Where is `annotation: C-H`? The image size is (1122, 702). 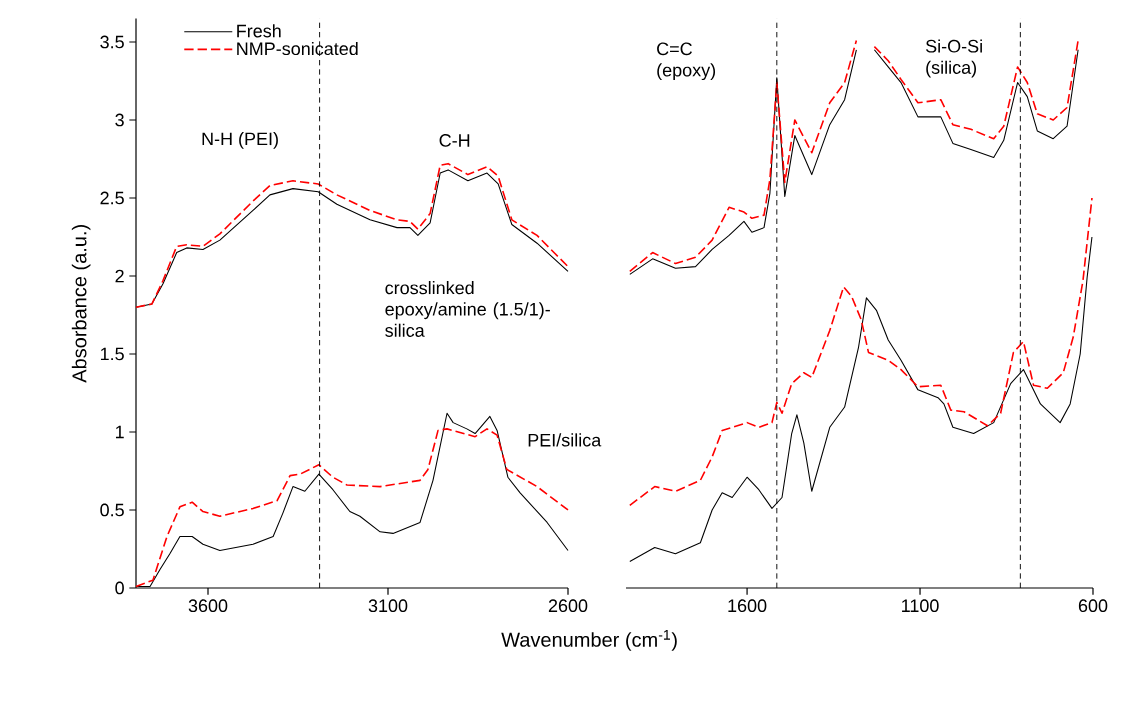 annotation: C-H is located at coordinates (454, 140).